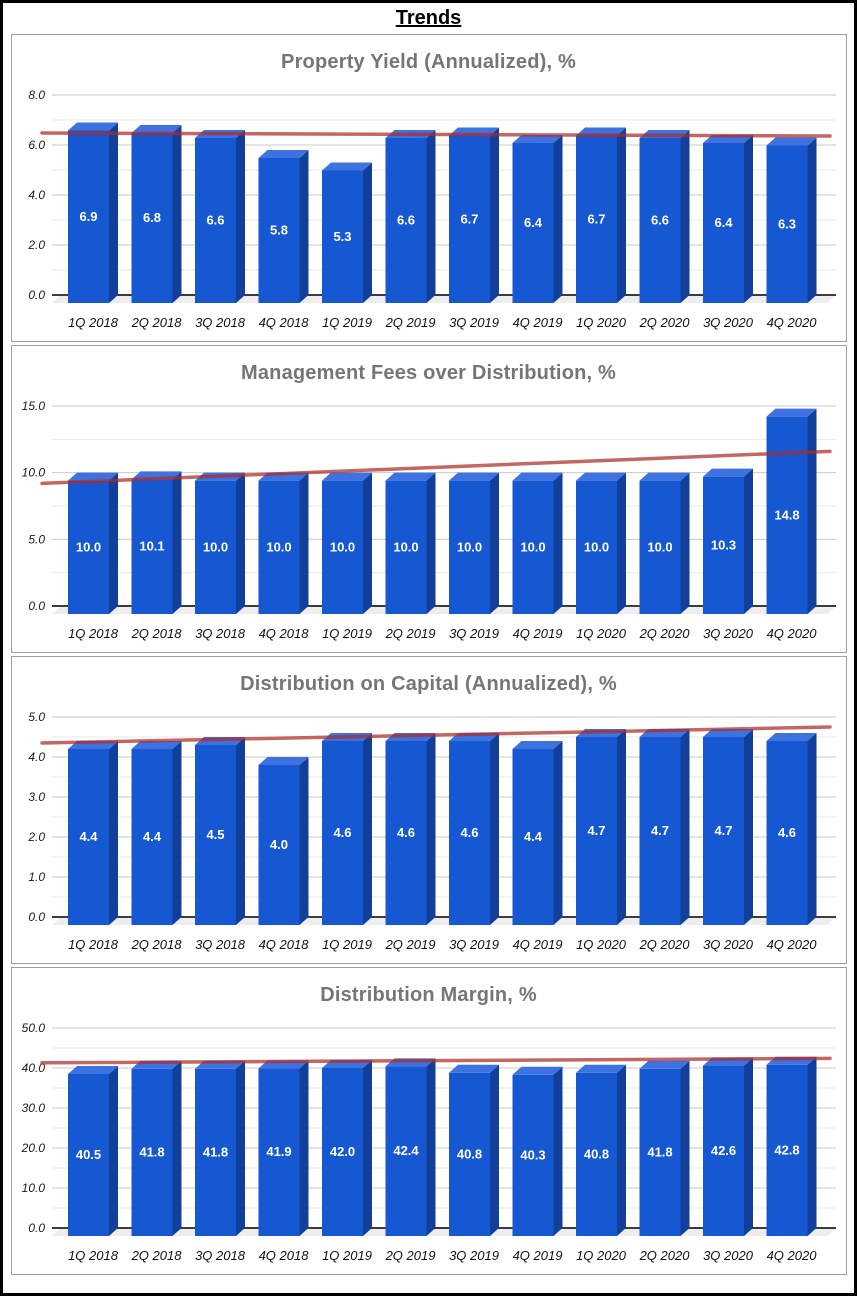 The image size is (857, 1296). What do you see at coordinates (33, 473) in the screenshot?
I see `y-axis-tick-label: 10.0` at bounding box center [33, 473].